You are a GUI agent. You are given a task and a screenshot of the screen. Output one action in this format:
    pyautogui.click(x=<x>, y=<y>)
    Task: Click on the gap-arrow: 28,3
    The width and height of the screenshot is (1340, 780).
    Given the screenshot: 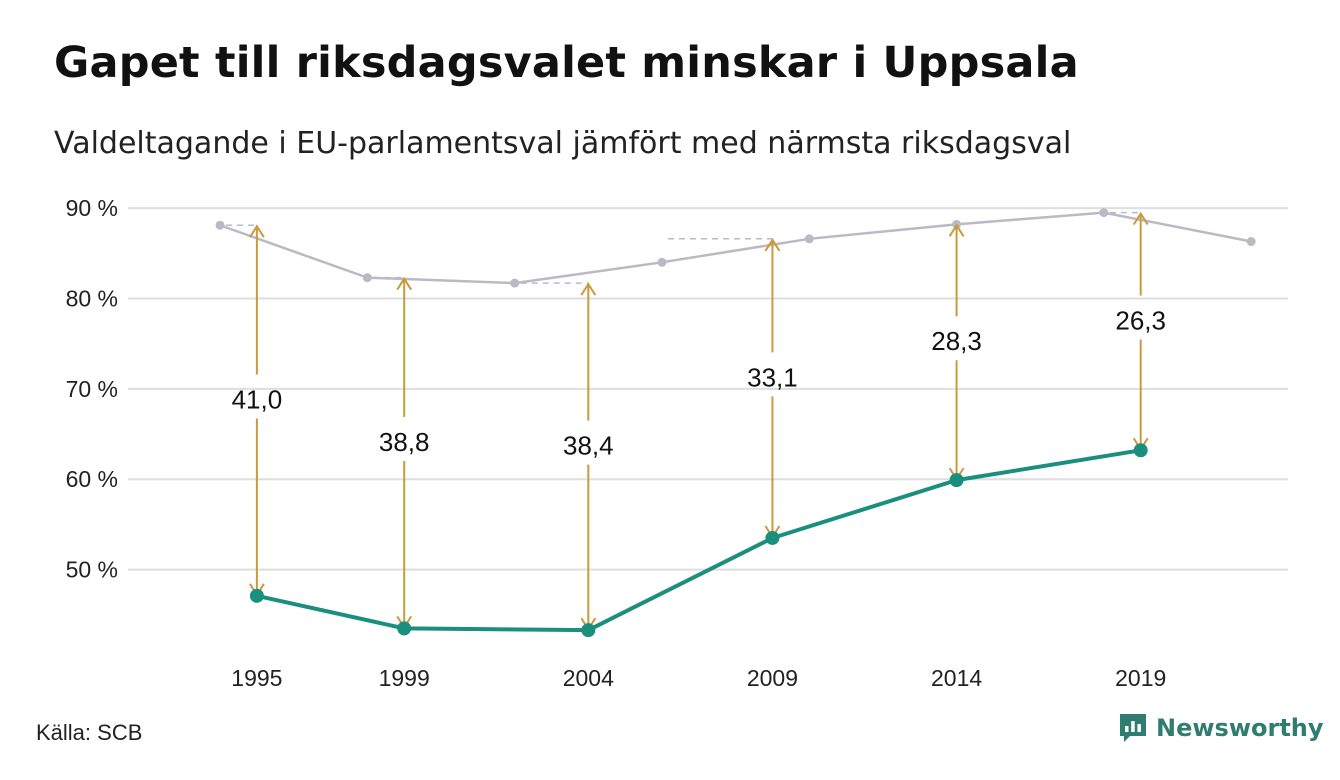 What is the action you would take?
    pyautogui.click(x=956, y=352)
    